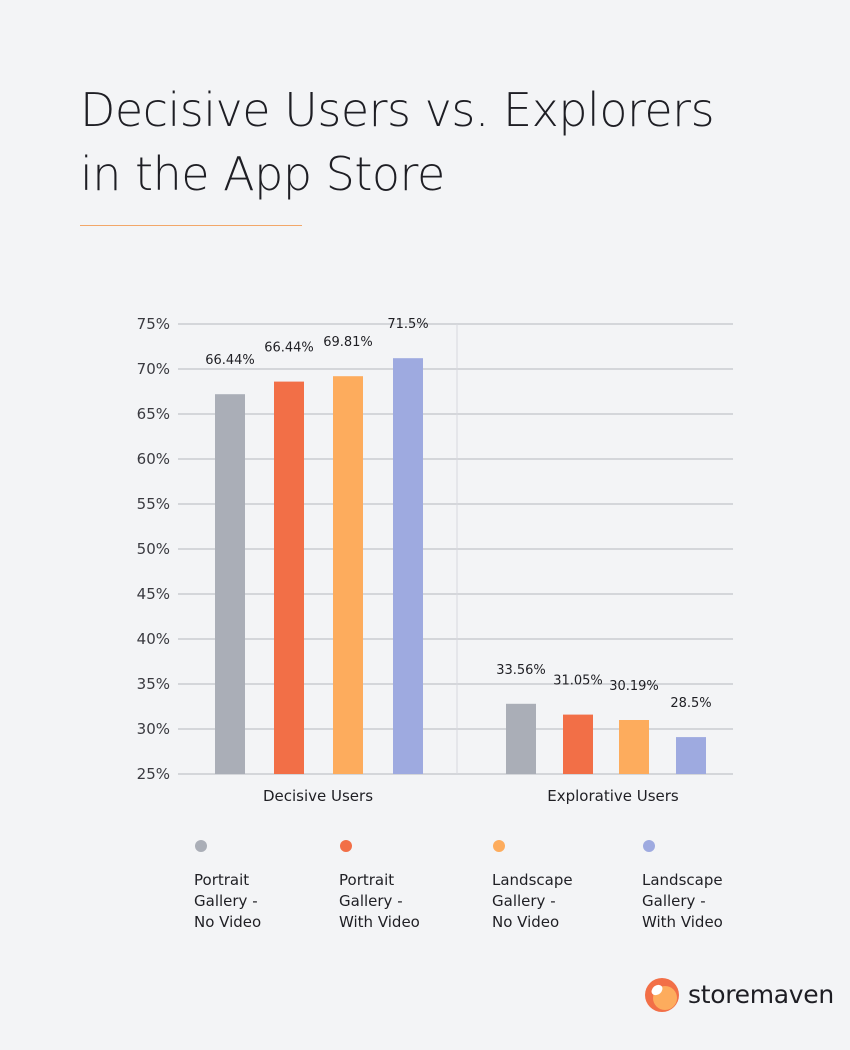  What do you see at coordinates (153, 324) in the screenshot?
I see `y-tick-label: 75%` at bounding box center [153, 324].